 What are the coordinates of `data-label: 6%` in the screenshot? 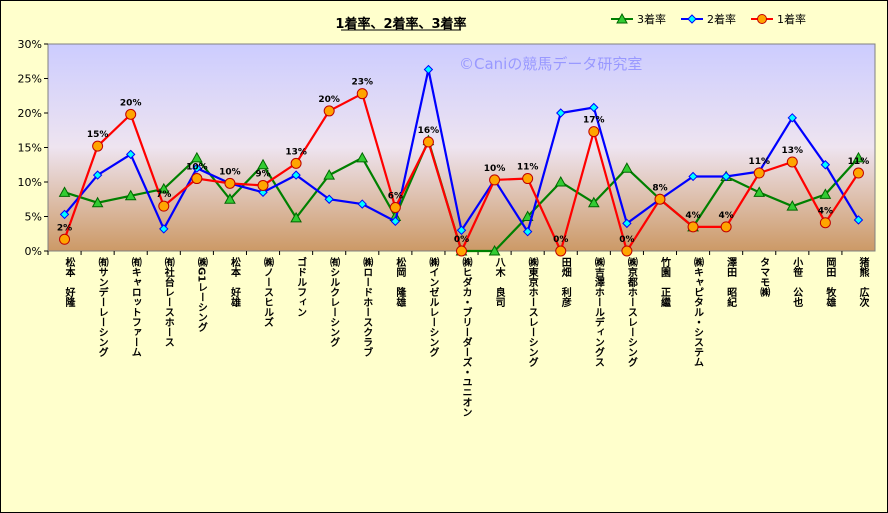 It's located at (395, 197).